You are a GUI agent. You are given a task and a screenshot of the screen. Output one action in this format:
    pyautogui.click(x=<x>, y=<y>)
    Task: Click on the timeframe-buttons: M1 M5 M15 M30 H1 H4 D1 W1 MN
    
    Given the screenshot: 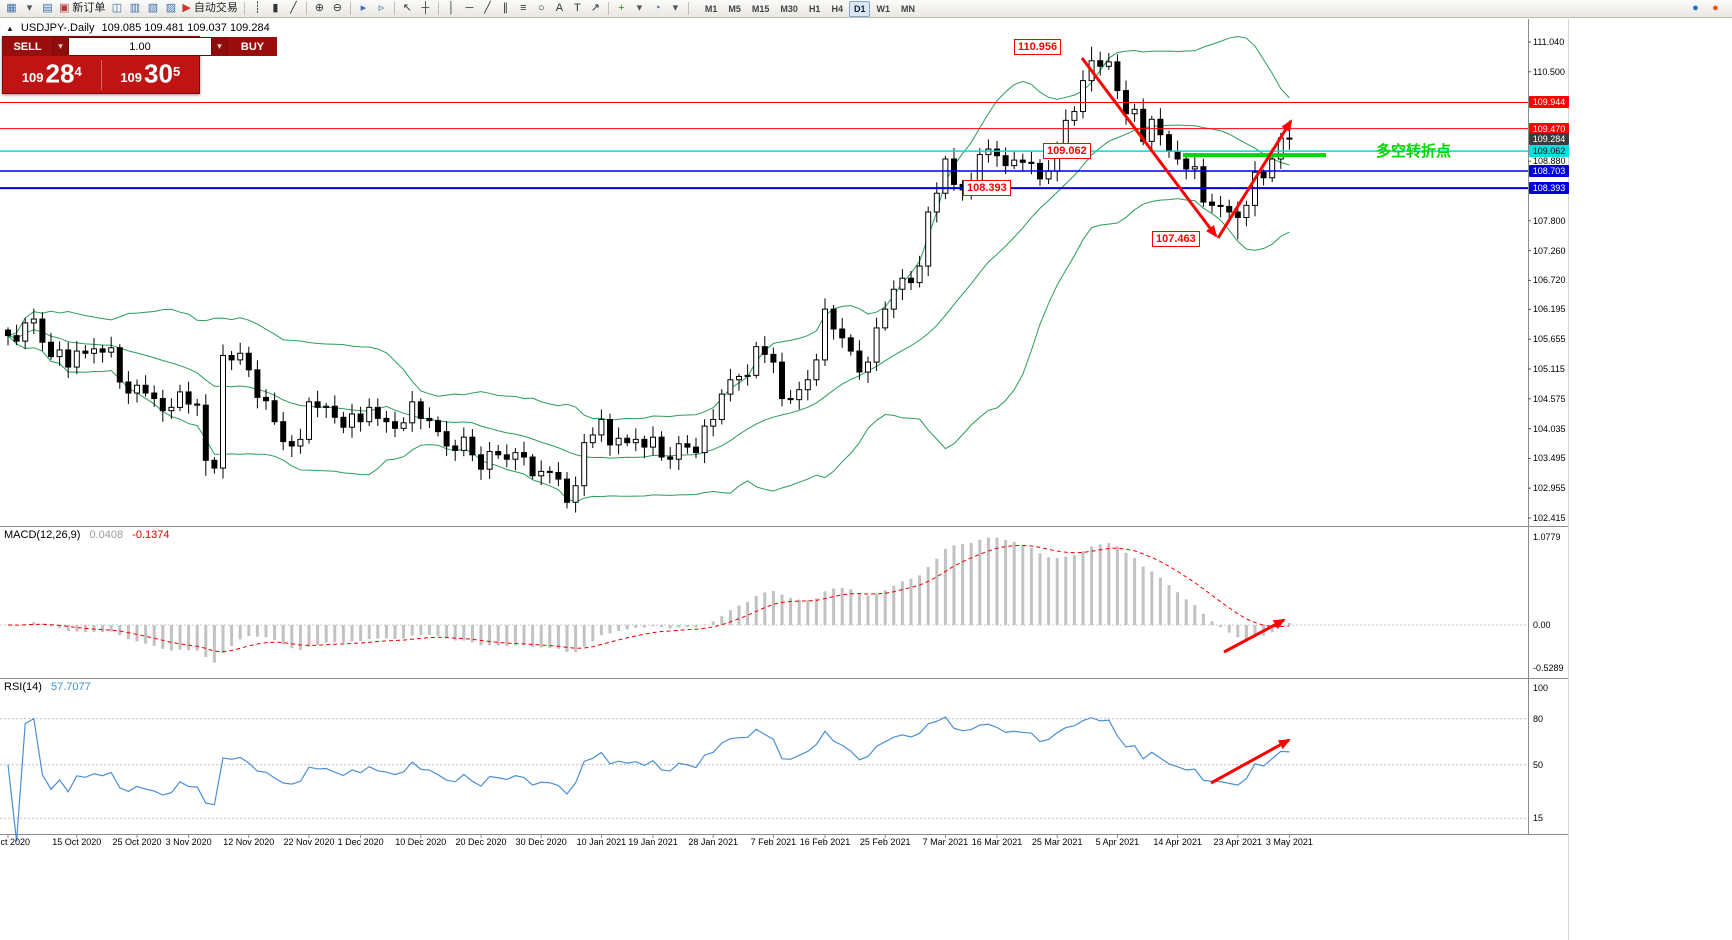 What is the action you would take?
    pyautogui.click(x=810, y=8)
    